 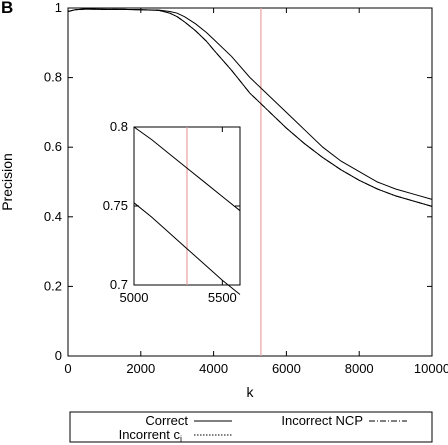 What do you see at coordinates (119, 284) in the screenshot?
I see `inset-y-tick-label: 0.7` at bounding box center [119, 284].